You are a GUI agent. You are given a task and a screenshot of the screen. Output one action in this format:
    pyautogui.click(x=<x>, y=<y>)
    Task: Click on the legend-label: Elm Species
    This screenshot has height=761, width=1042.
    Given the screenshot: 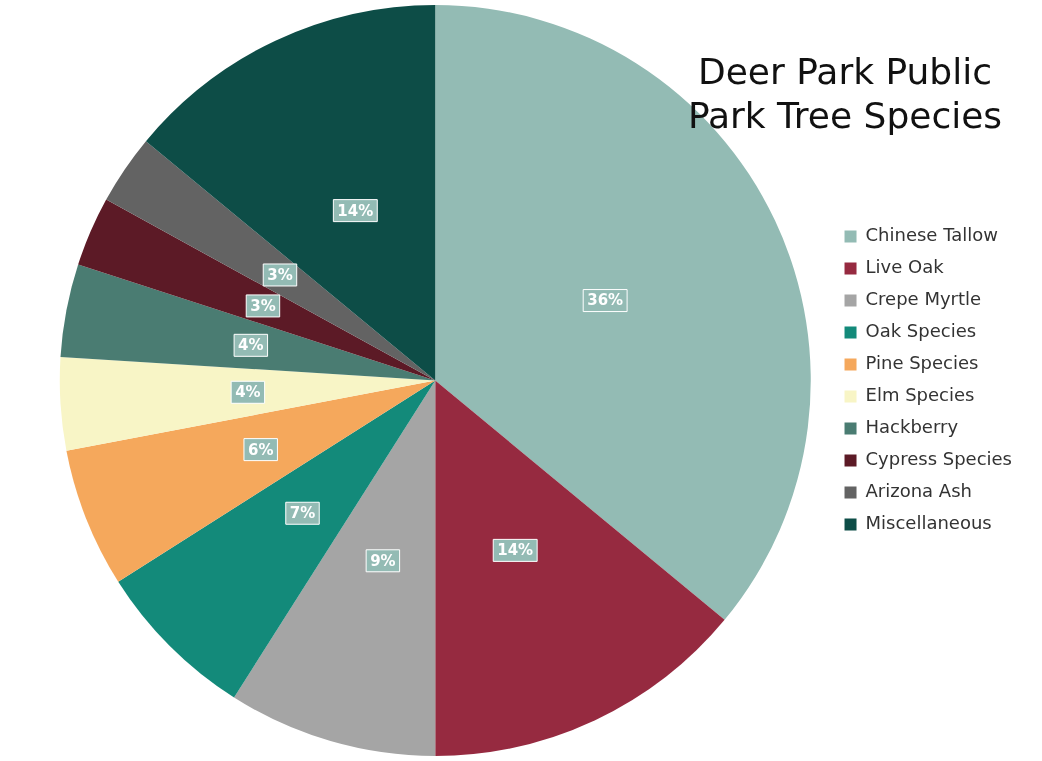 What is the action you would take?
    pyautogui.click(x=920, y=395)
    